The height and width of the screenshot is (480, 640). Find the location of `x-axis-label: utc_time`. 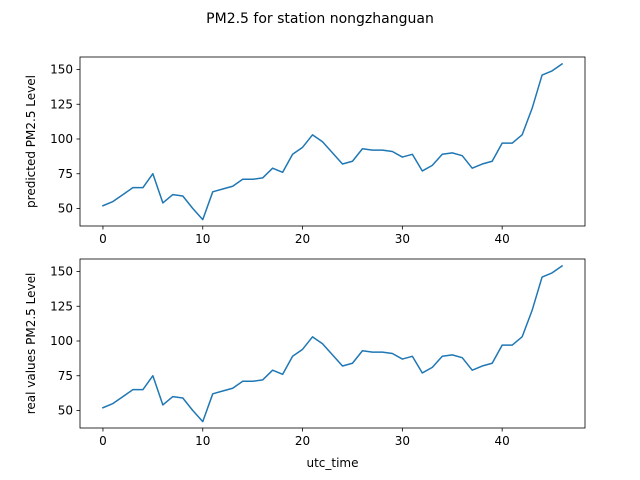

x-axis-label: utc_time is located at coordinates (332, 463).